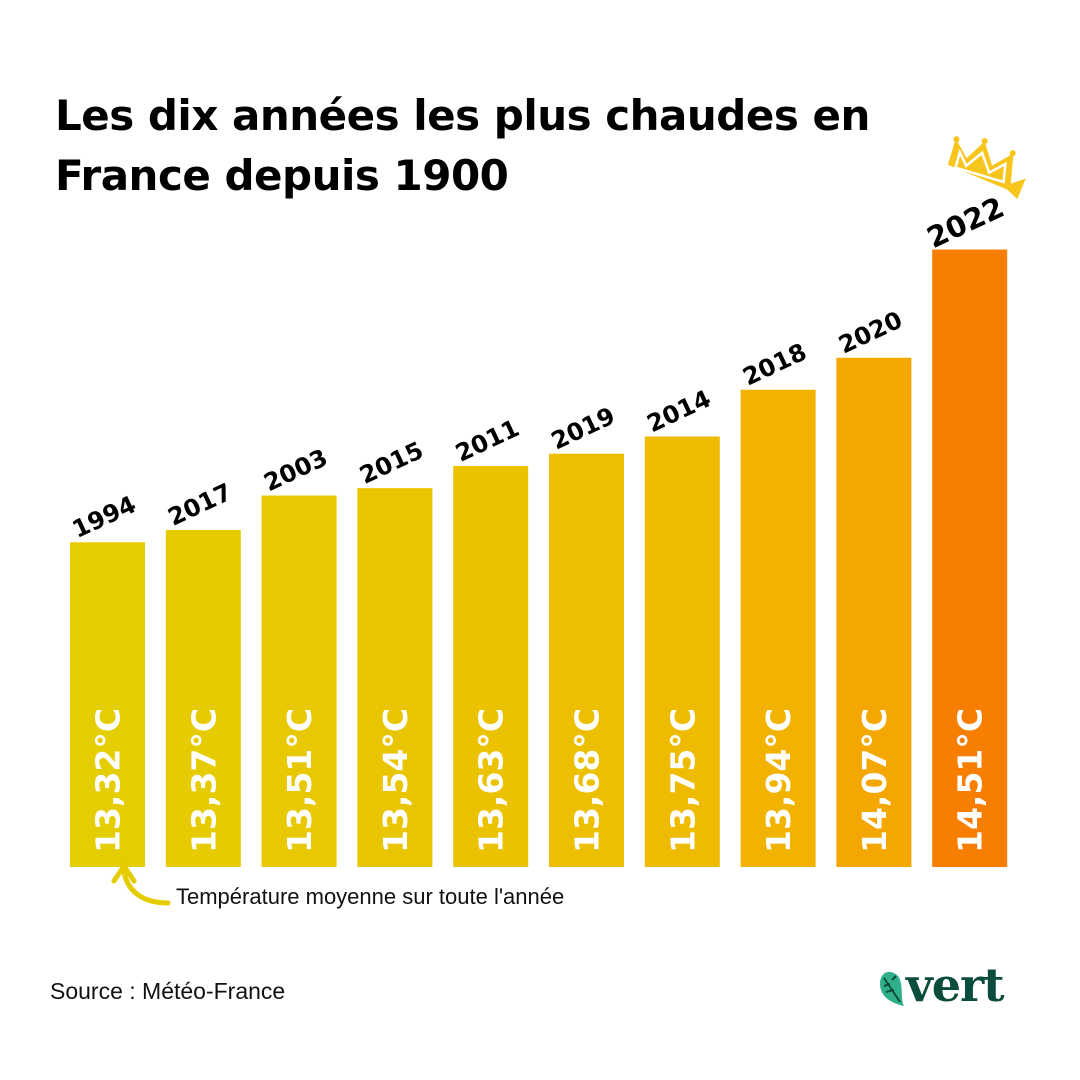 Image resolution: width=1080 pixels, height=1080 pixels. What do you see at coordinates (986, 168) in the screenshot?
I see `crown-icon` at bounding box center [986, 168].